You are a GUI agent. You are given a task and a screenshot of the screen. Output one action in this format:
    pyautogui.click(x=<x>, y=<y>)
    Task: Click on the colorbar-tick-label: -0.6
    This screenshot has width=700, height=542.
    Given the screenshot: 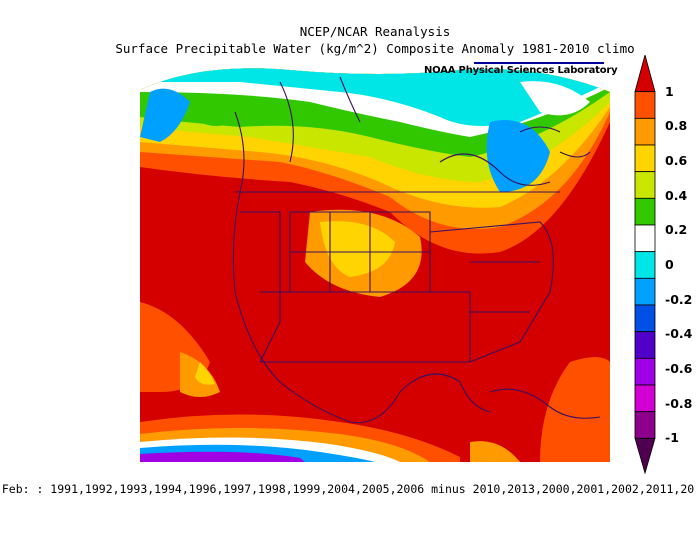 What is the action you would take?
    pyautogui.click(x=679, y=368)
    